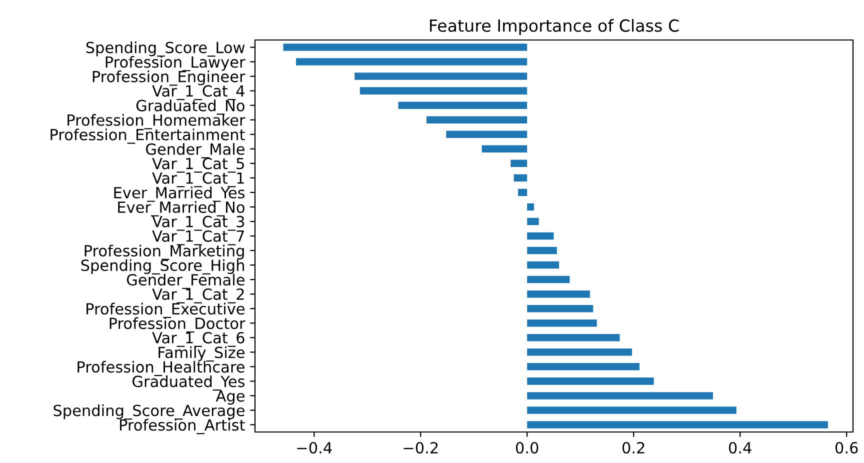  Describe the element at coordinates (198, 165) in the screenshot. I see `y-tick-label: Var_1_Cat_5` at that location.